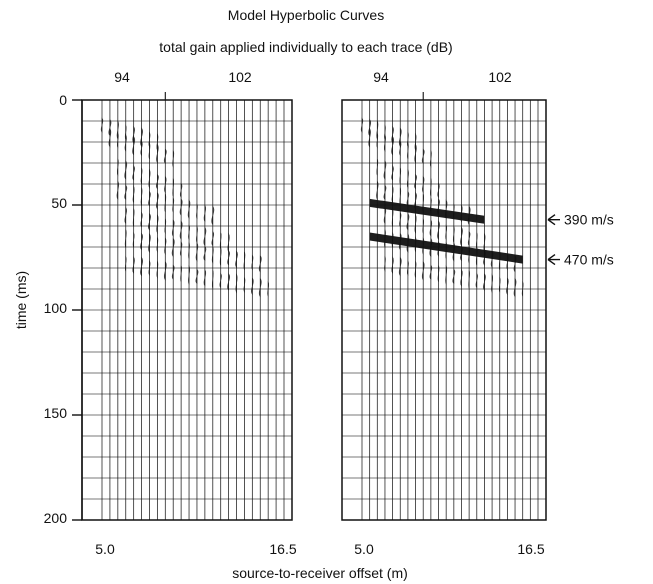 The image size is (653, 584). I want to click on left-top-gain-94: 94, so click(122, 77).